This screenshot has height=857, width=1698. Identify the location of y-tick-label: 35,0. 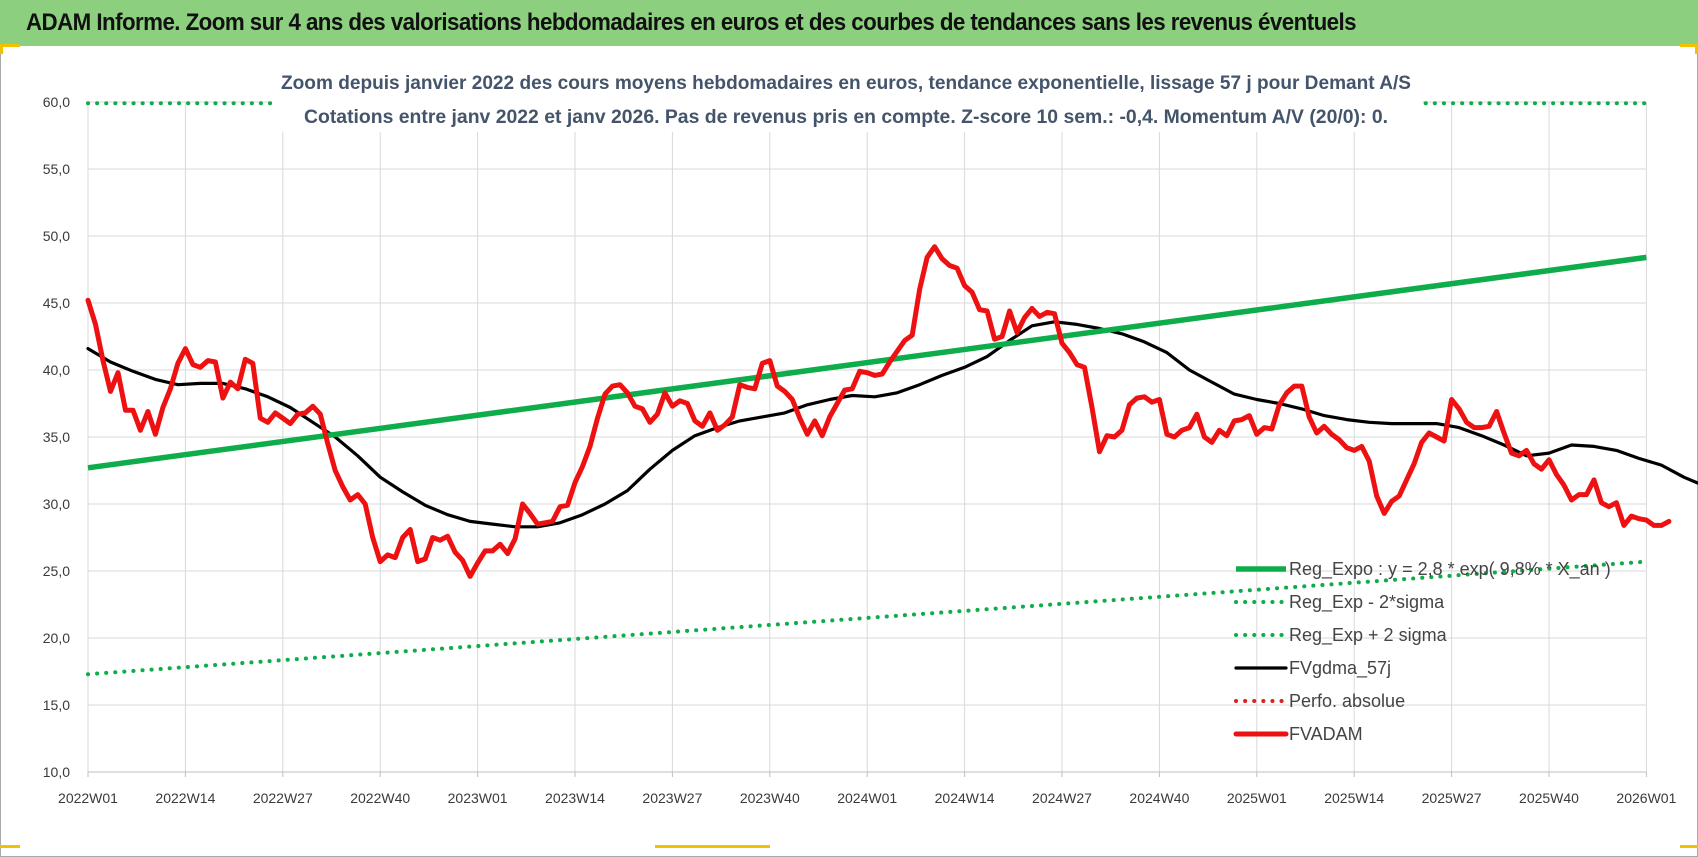
(56, 437).